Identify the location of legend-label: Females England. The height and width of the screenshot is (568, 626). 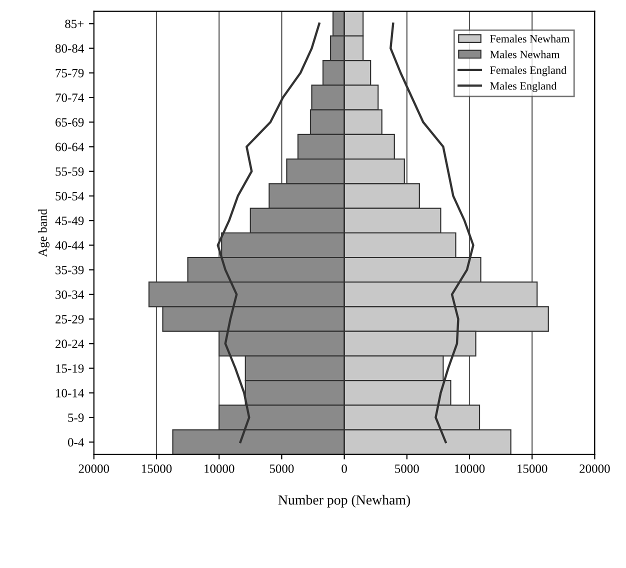
(528, 71).